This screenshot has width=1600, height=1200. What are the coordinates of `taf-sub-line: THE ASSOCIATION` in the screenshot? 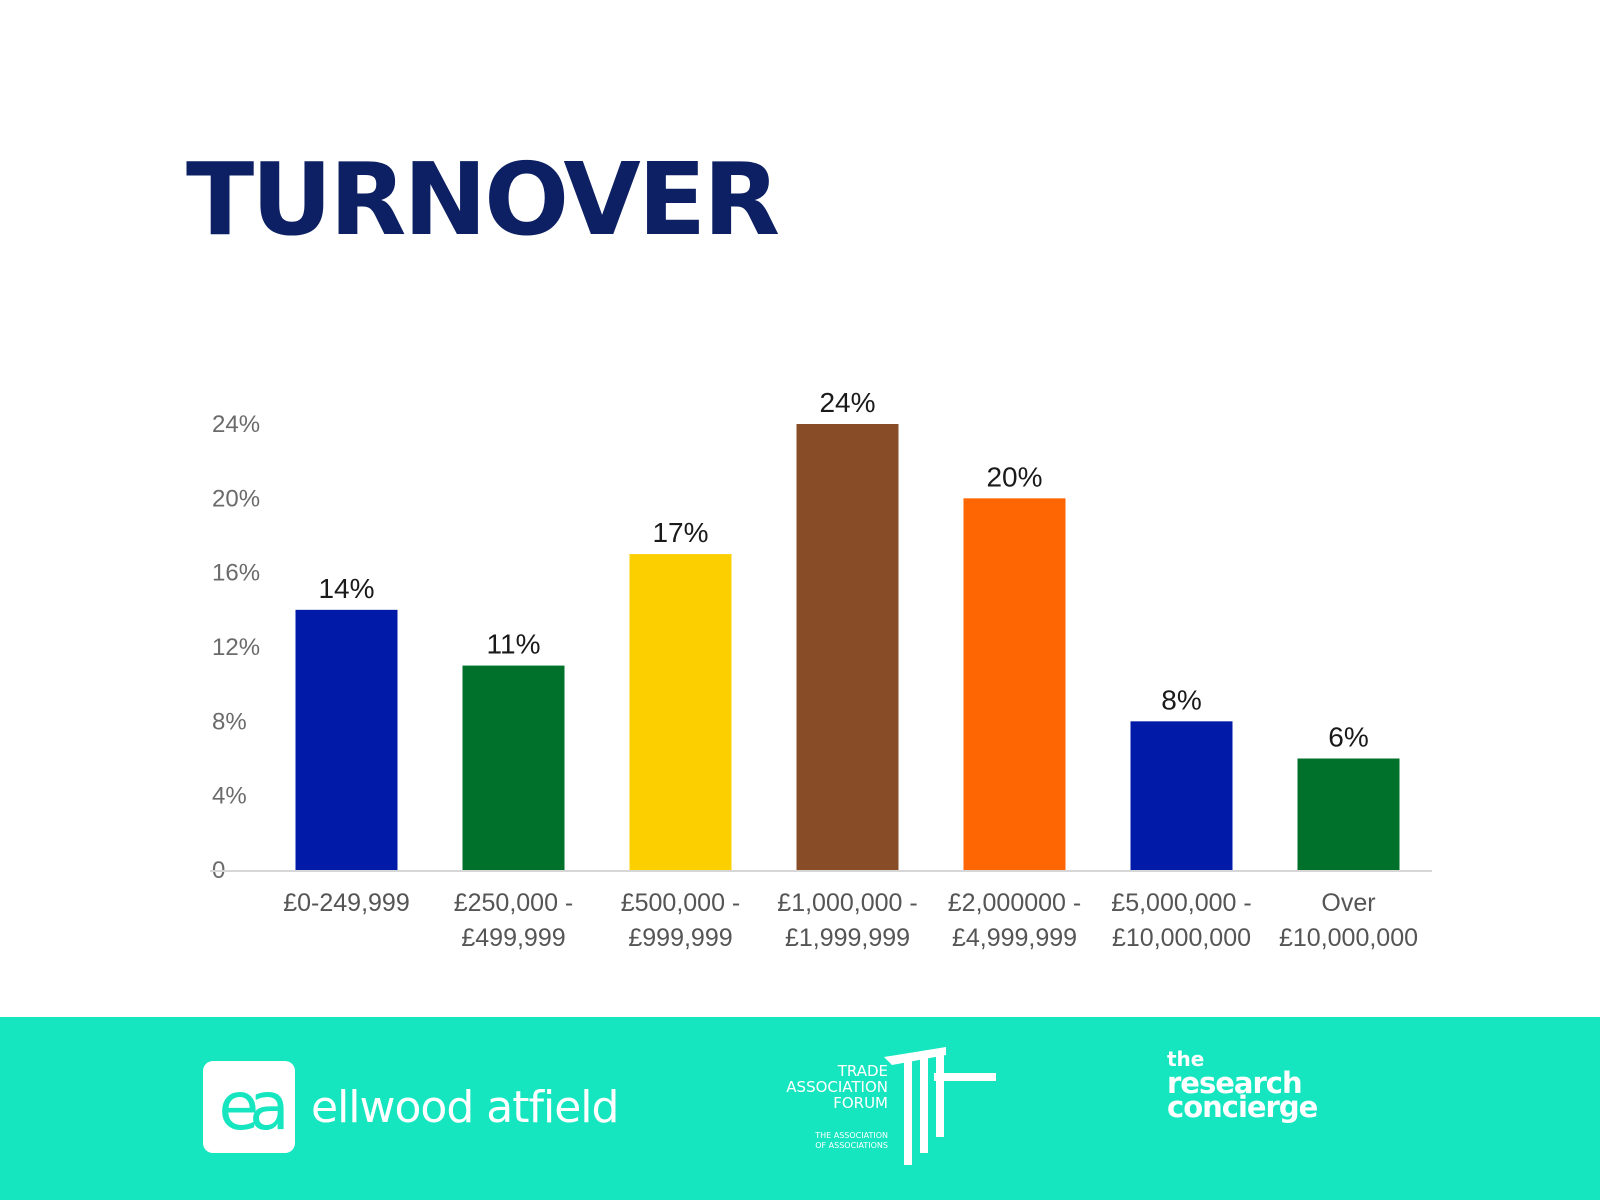 It's located at (851, 1135).